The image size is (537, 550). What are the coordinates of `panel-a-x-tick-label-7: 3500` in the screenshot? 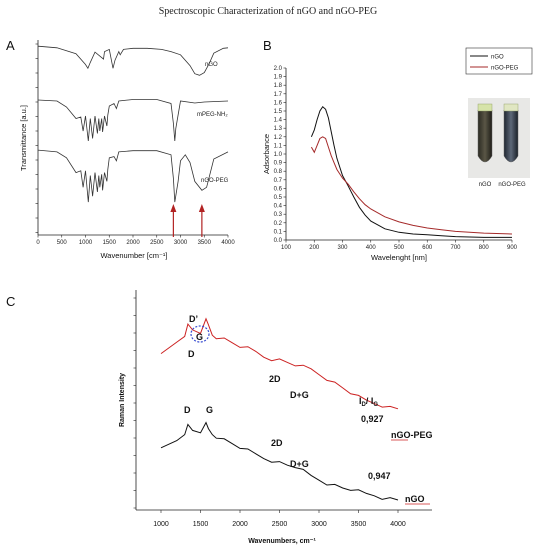 It's located at (205, 243).